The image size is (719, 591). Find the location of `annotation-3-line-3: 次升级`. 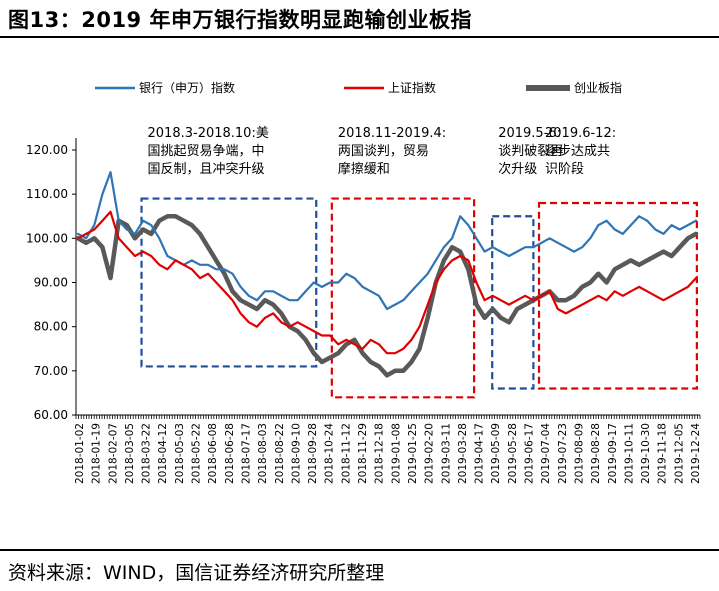

annotation-3-line-3: 次升级 is located at coordinates (517, 169).